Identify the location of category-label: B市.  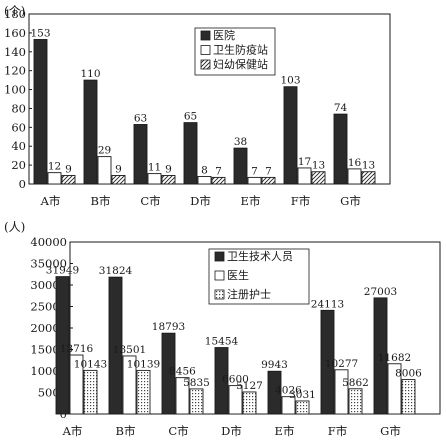
(126, 431).